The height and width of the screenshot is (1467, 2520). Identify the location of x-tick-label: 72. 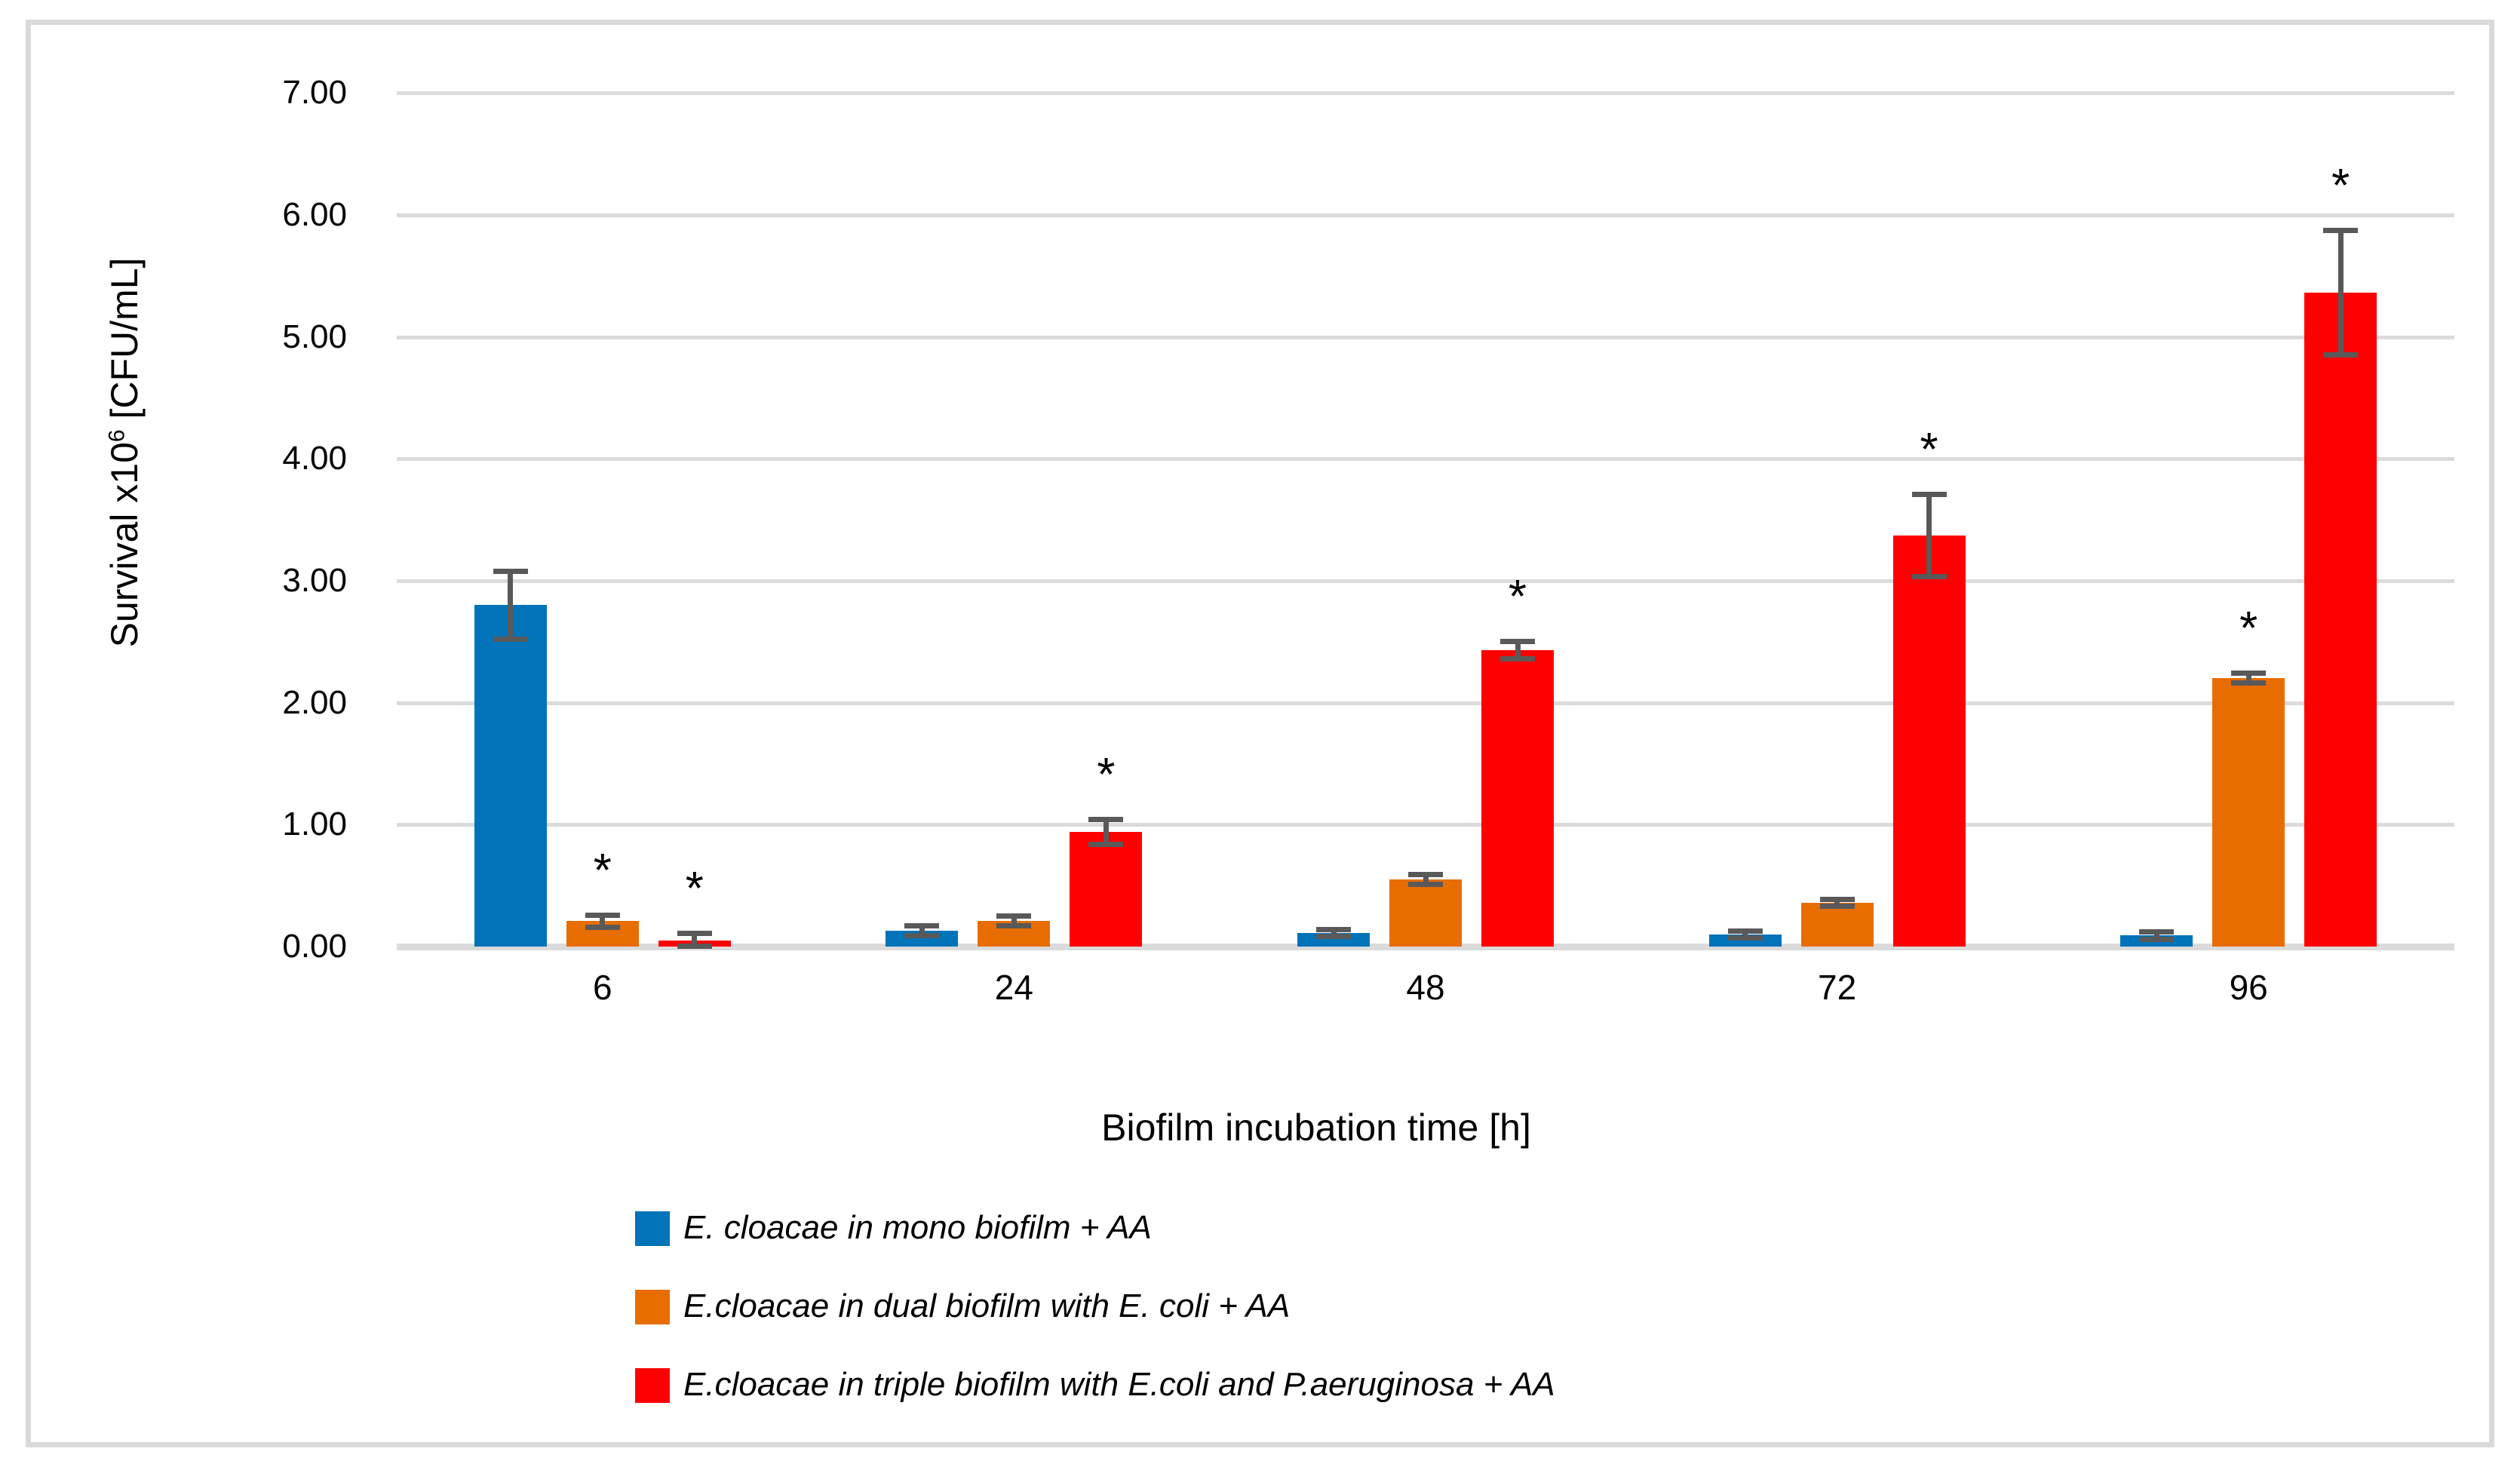
(1837, 987).